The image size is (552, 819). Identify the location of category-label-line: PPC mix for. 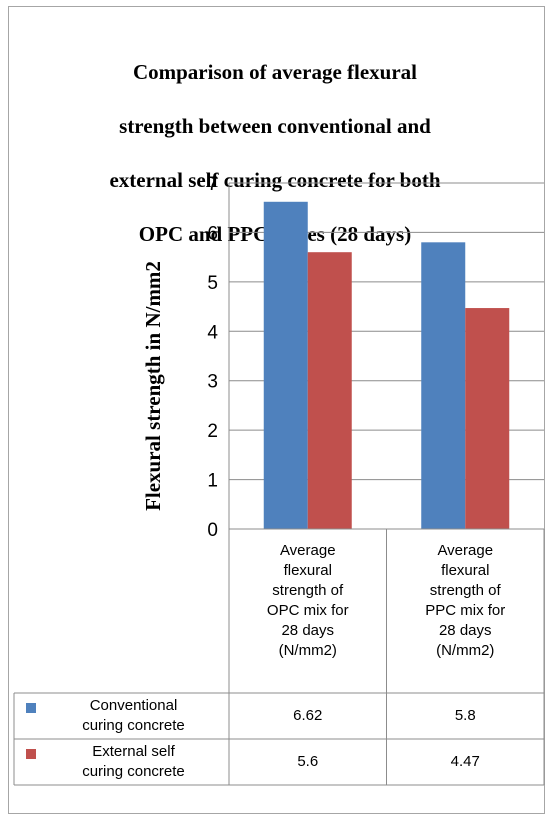
(465, 610).